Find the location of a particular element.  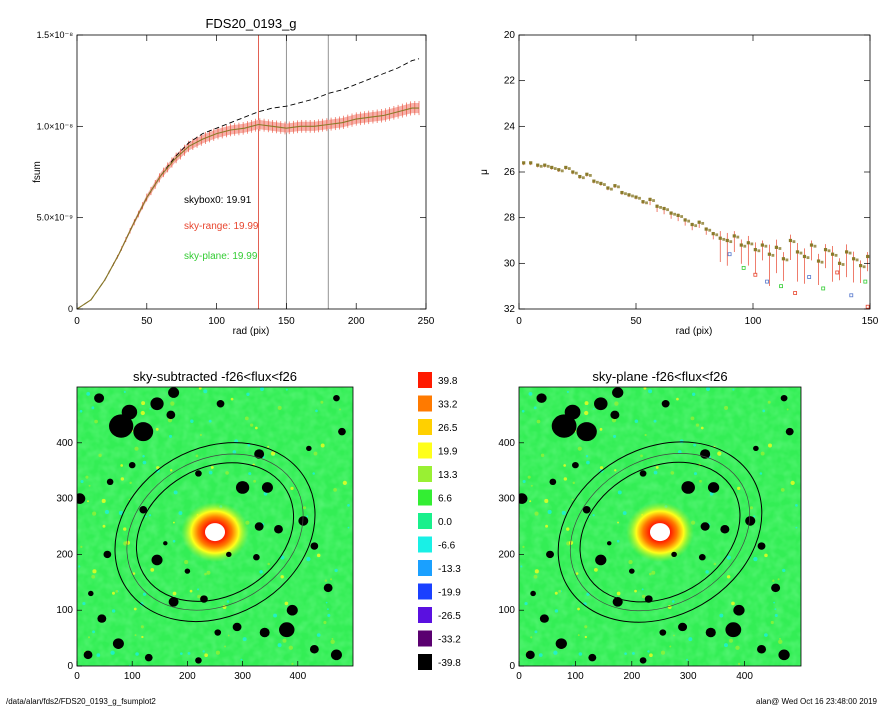

y-tick-label: 20 is located at coordinates (510, 35).